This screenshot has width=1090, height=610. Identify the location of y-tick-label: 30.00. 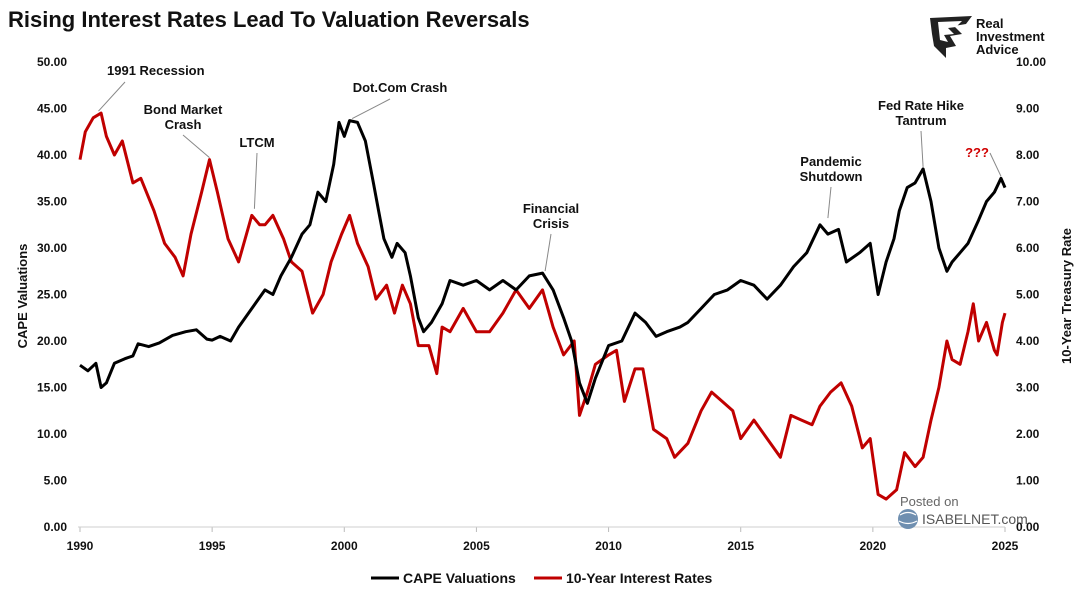
(52, 248).